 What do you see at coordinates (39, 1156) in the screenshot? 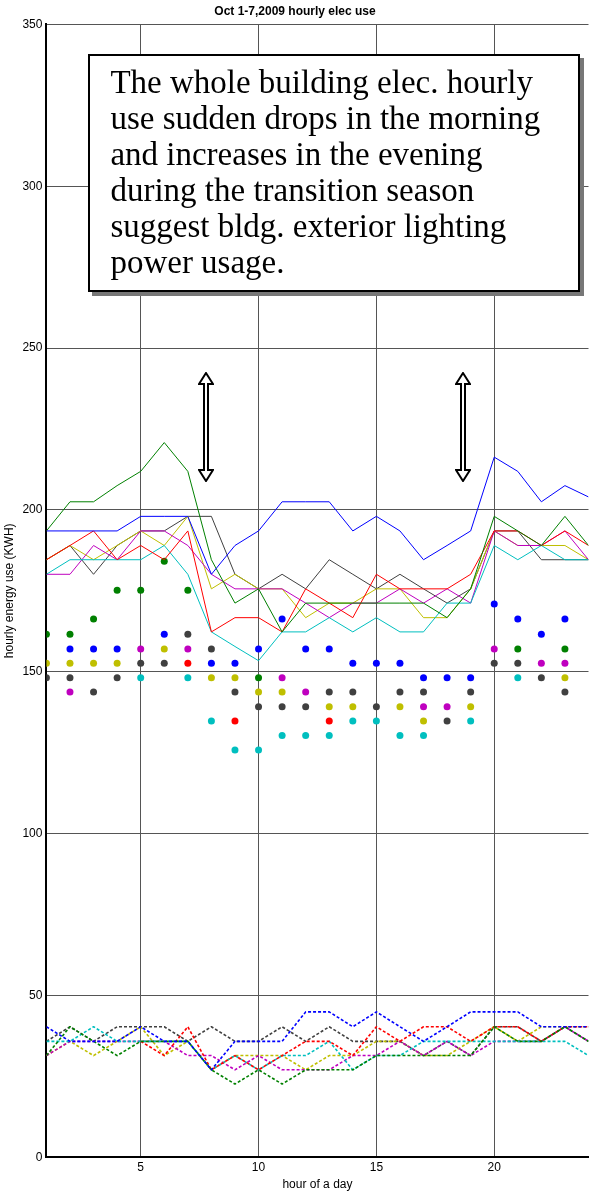
I see `y-tick-label: 0` at bounding box center [39, 1156].